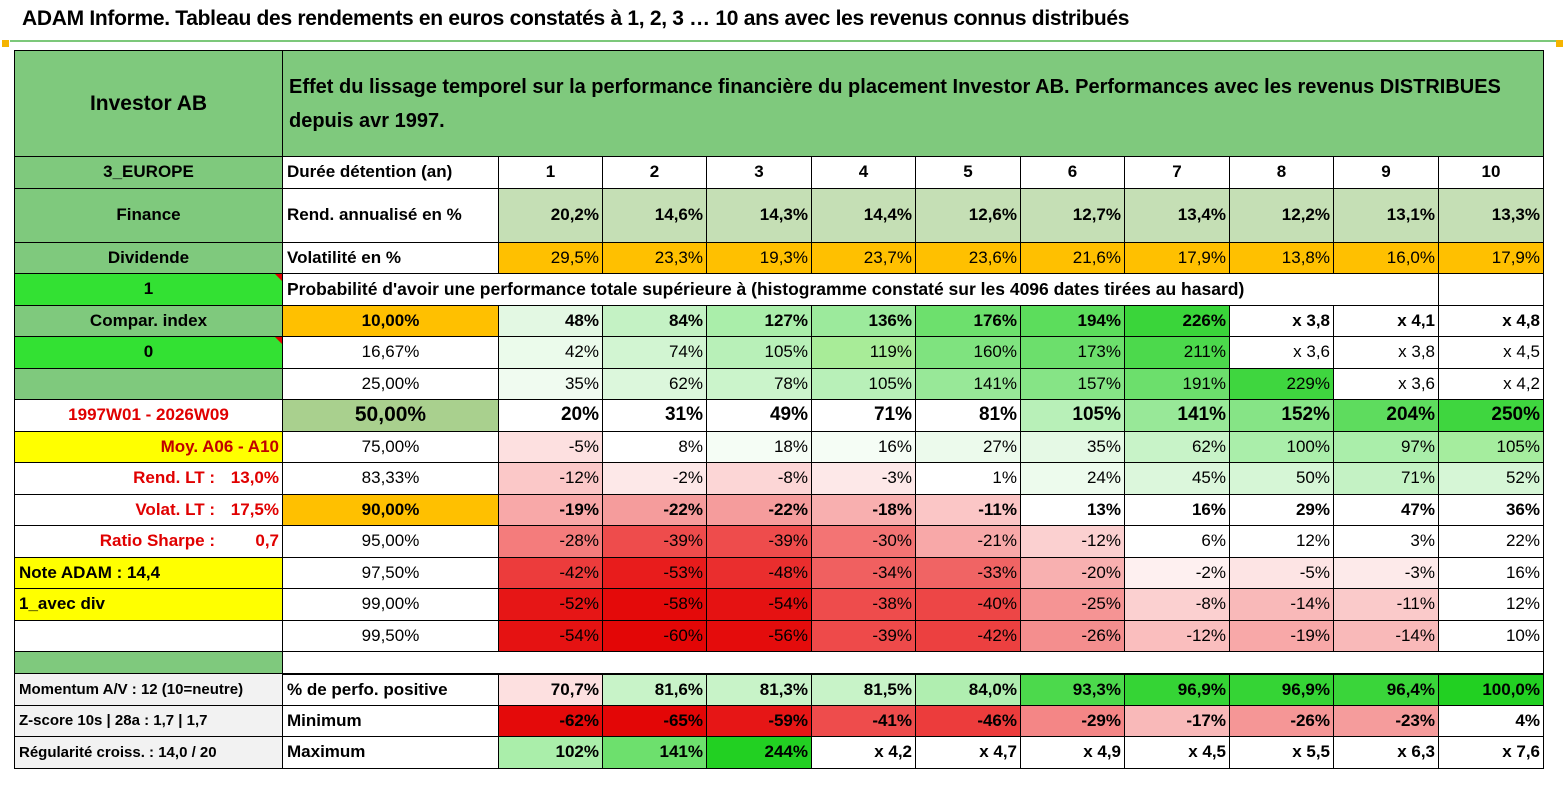 The width and height of the screenshot is (1567, 785). What do you see at coordinates (1072, 635) in the screenshot?
I see `probability-value: -26%` at bounding box center [1072, 635].